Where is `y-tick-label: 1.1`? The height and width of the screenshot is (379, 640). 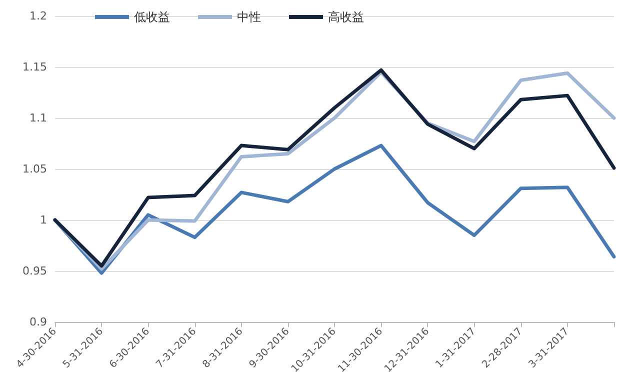 y-tick-label: 1.1 is located at coordinates (38, 118).